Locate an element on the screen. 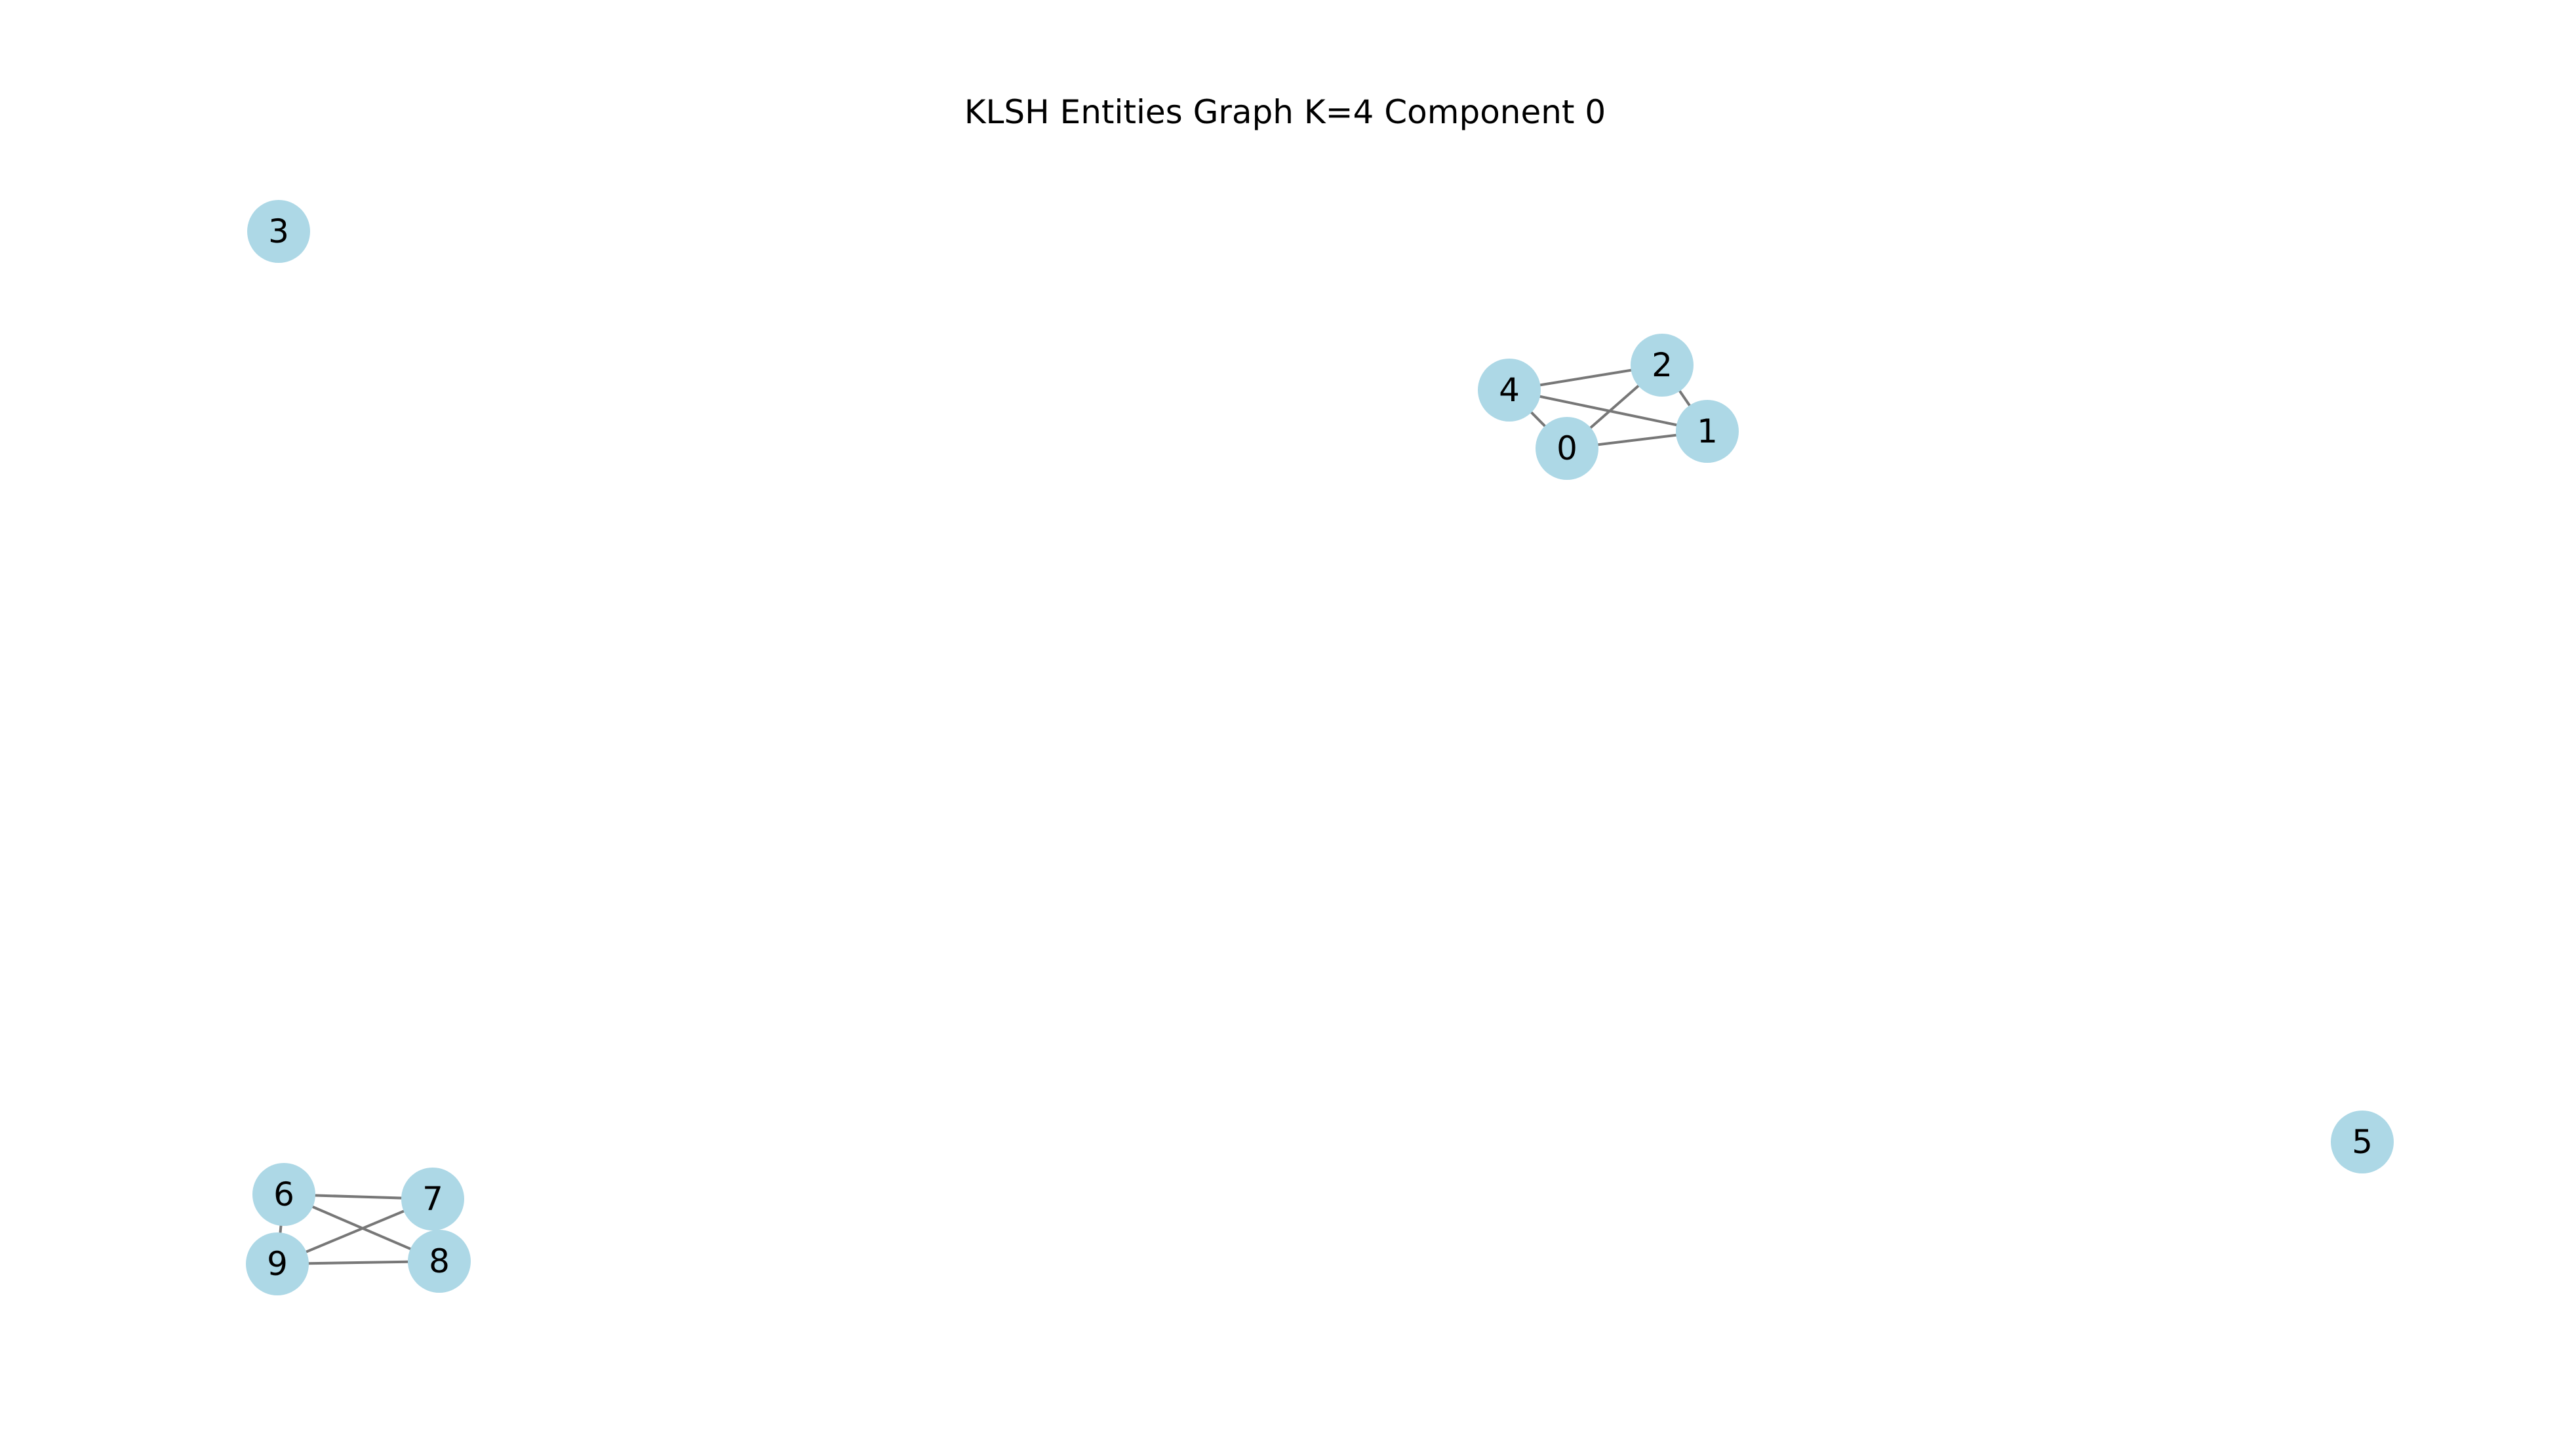  node-3: 3 is located at coordinates (278, 232).